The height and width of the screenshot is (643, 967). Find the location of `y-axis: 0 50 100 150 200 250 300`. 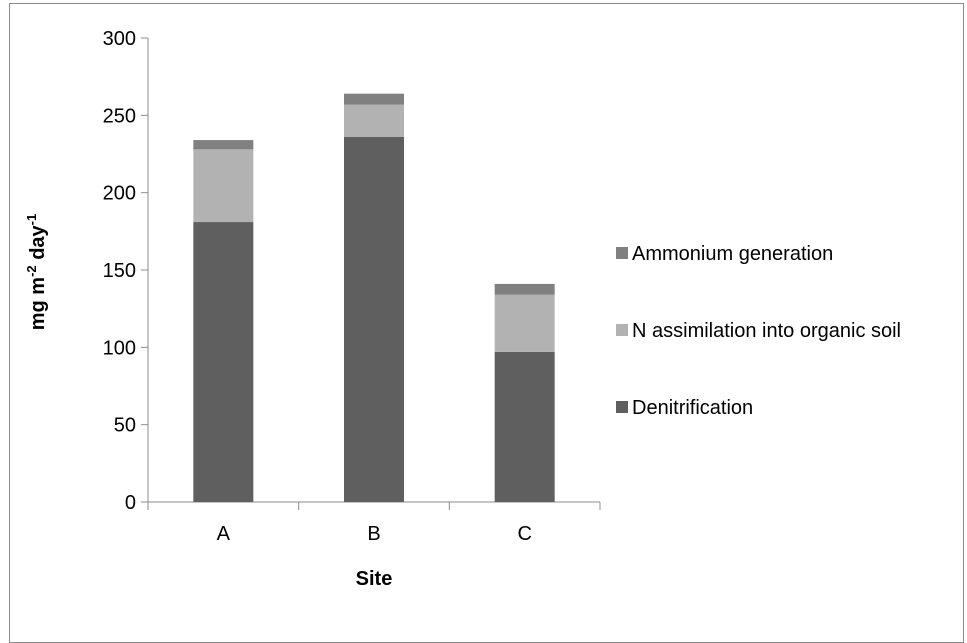

y-axis: 0 50 100 150 200 250 300 is located at coordinates (126, 271).